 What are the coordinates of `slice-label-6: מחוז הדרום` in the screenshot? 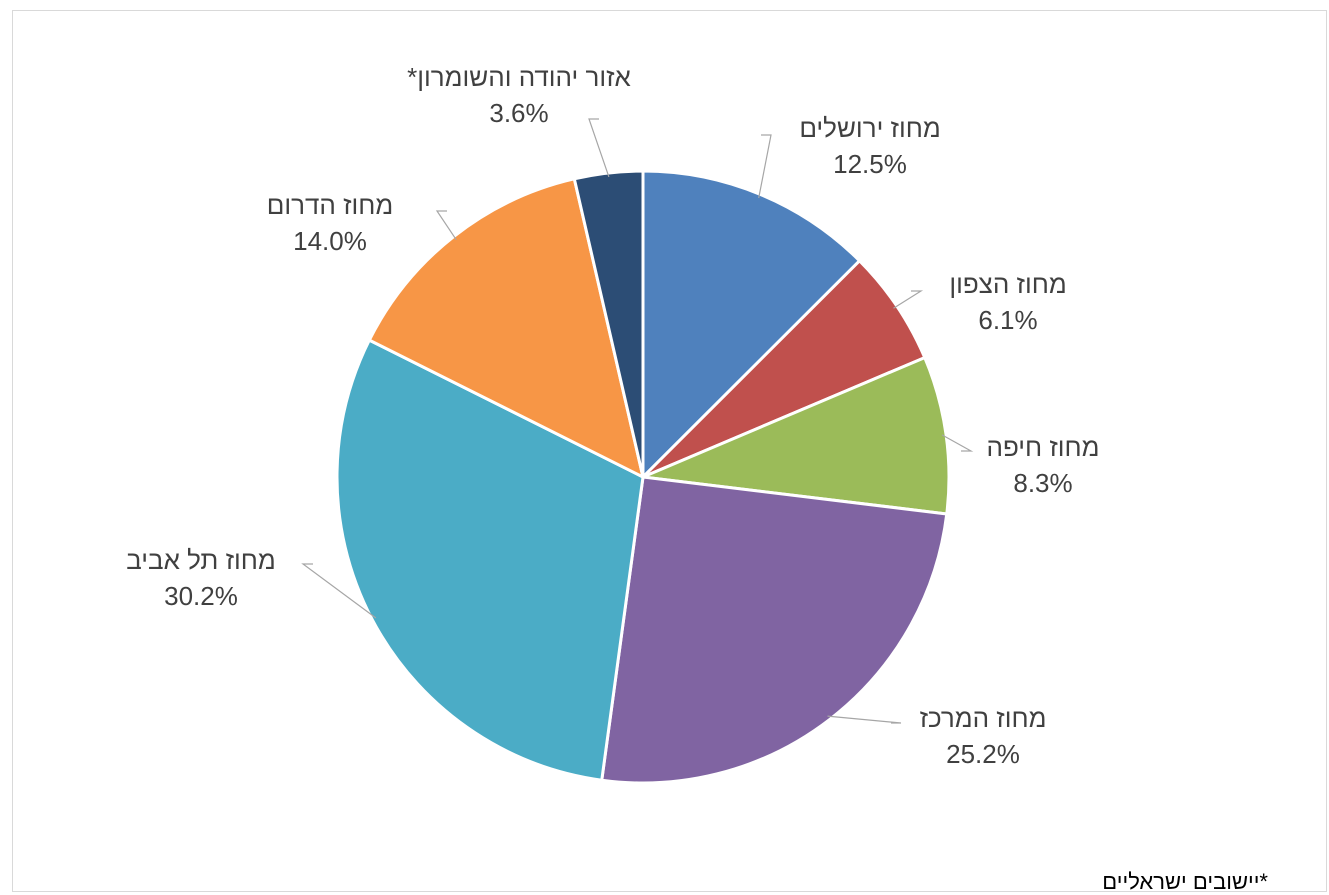 It's located at (330, 205).